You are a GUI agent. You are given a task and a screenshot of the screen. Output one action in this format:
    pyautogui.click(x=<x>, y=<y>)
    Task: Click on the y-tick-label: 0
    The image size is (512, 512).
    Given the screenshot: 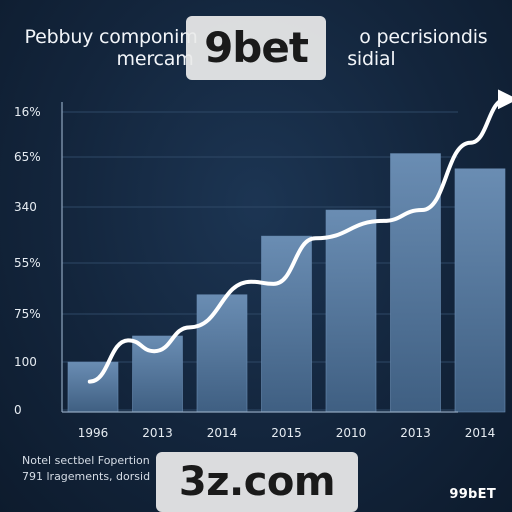 What is the action you would take?
    pyautogui.click(x=18, y=410)
    